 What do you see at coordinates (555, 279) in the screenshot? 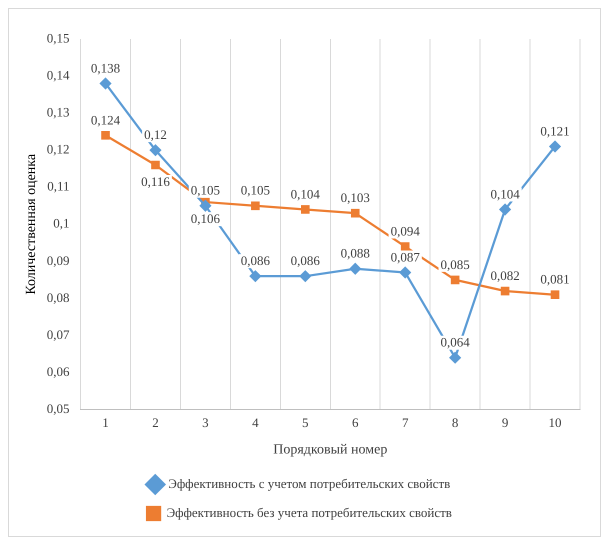
I see `data-label: 0,081` at bounding box center [555, 279].